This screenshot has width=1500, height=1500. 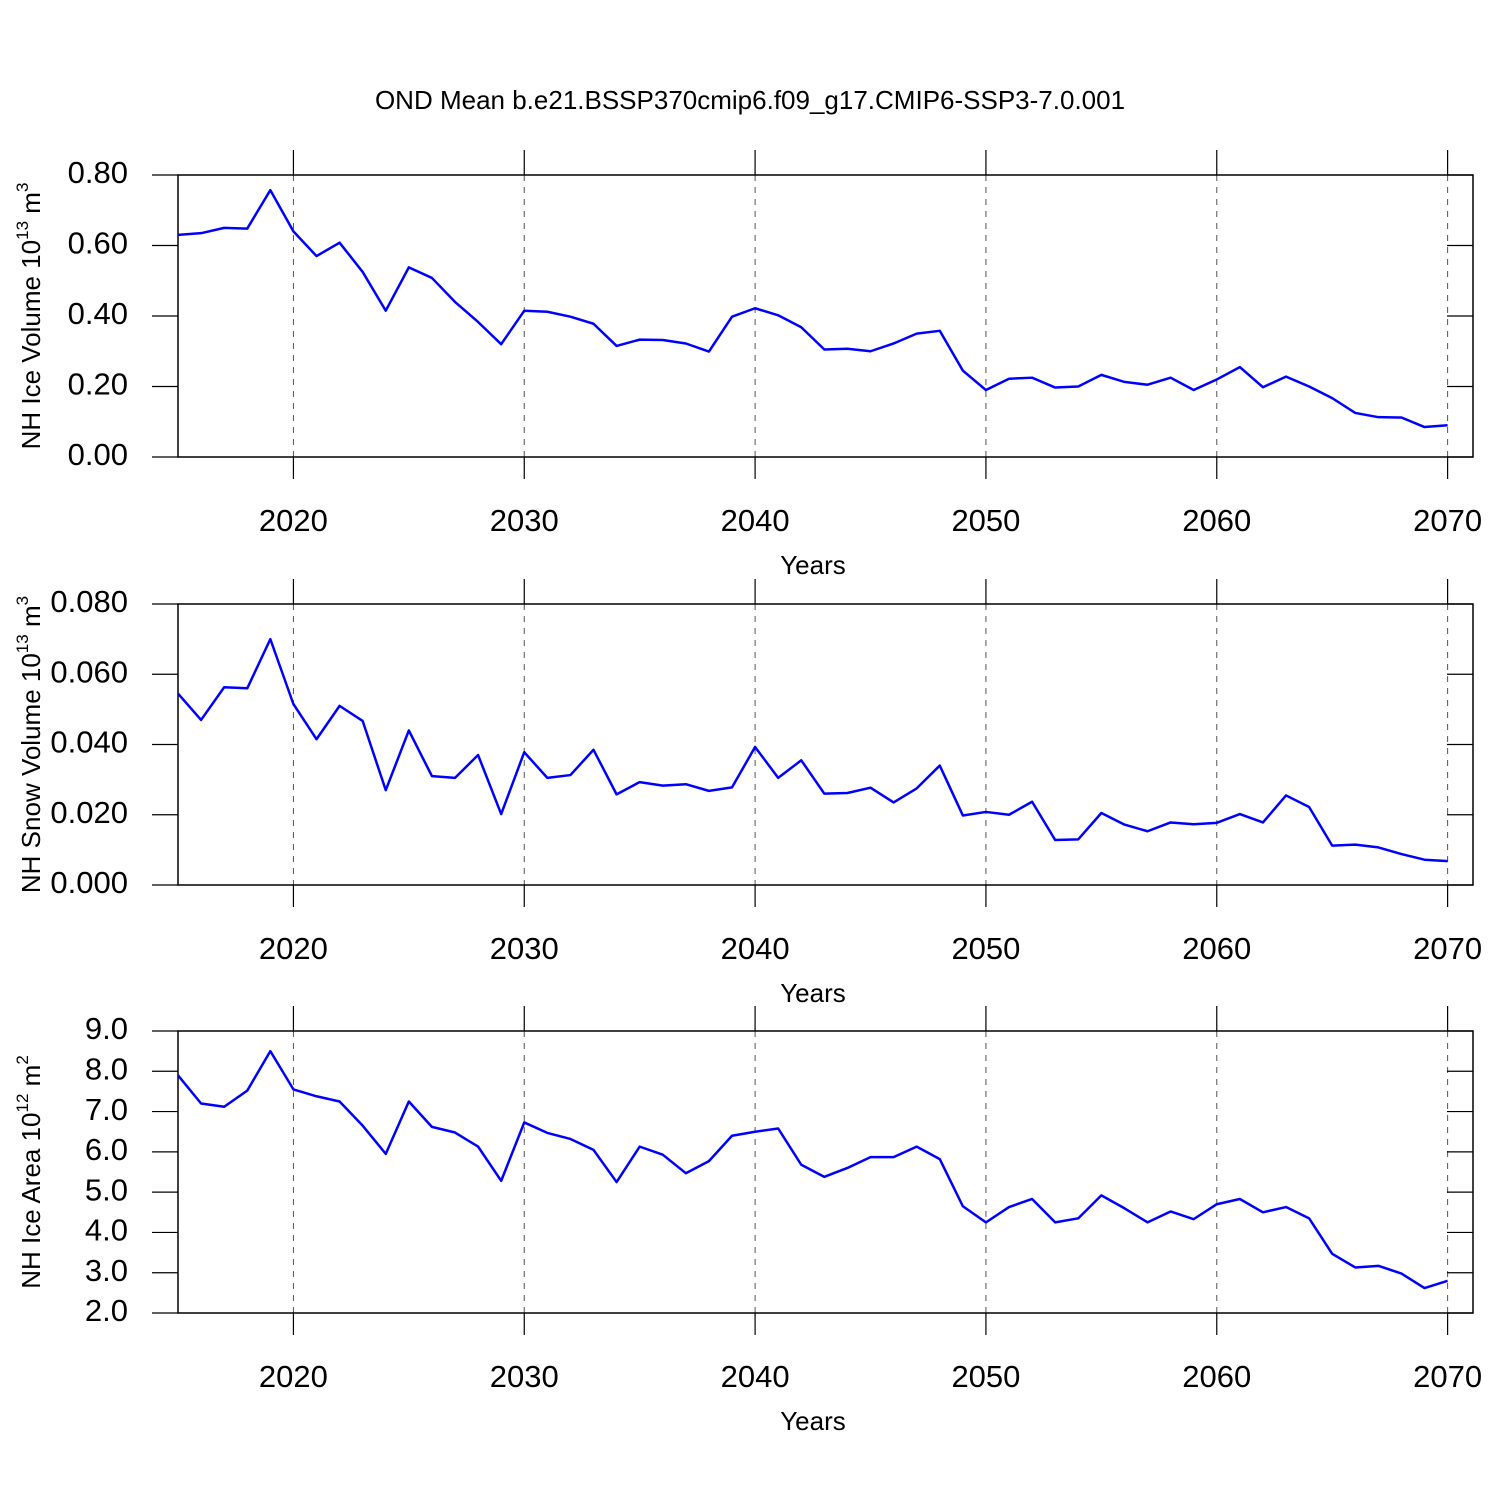 What do you see at coordinates (98, 313) in the screenshot?
I see `y-tick-label: 0.40` at bounding box center [98, 313].